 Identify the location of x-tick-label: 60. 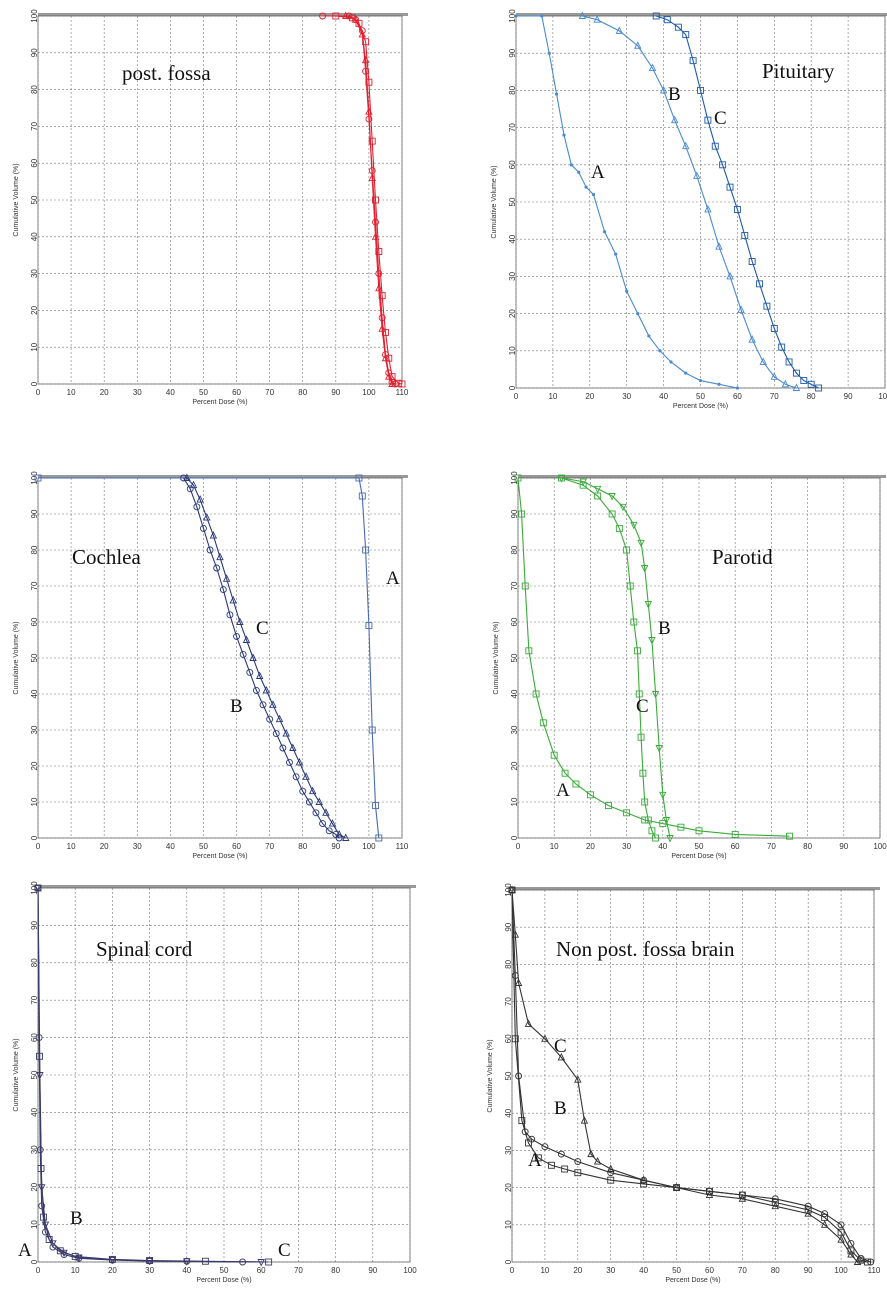
(737, 396).